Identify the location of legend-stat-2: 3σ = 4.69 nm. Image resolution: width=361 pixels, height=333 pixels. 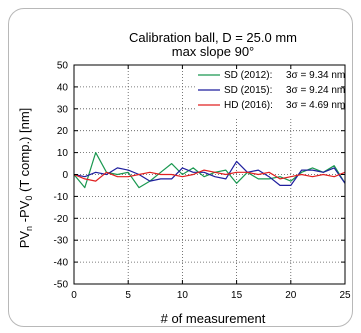
(315, 105).